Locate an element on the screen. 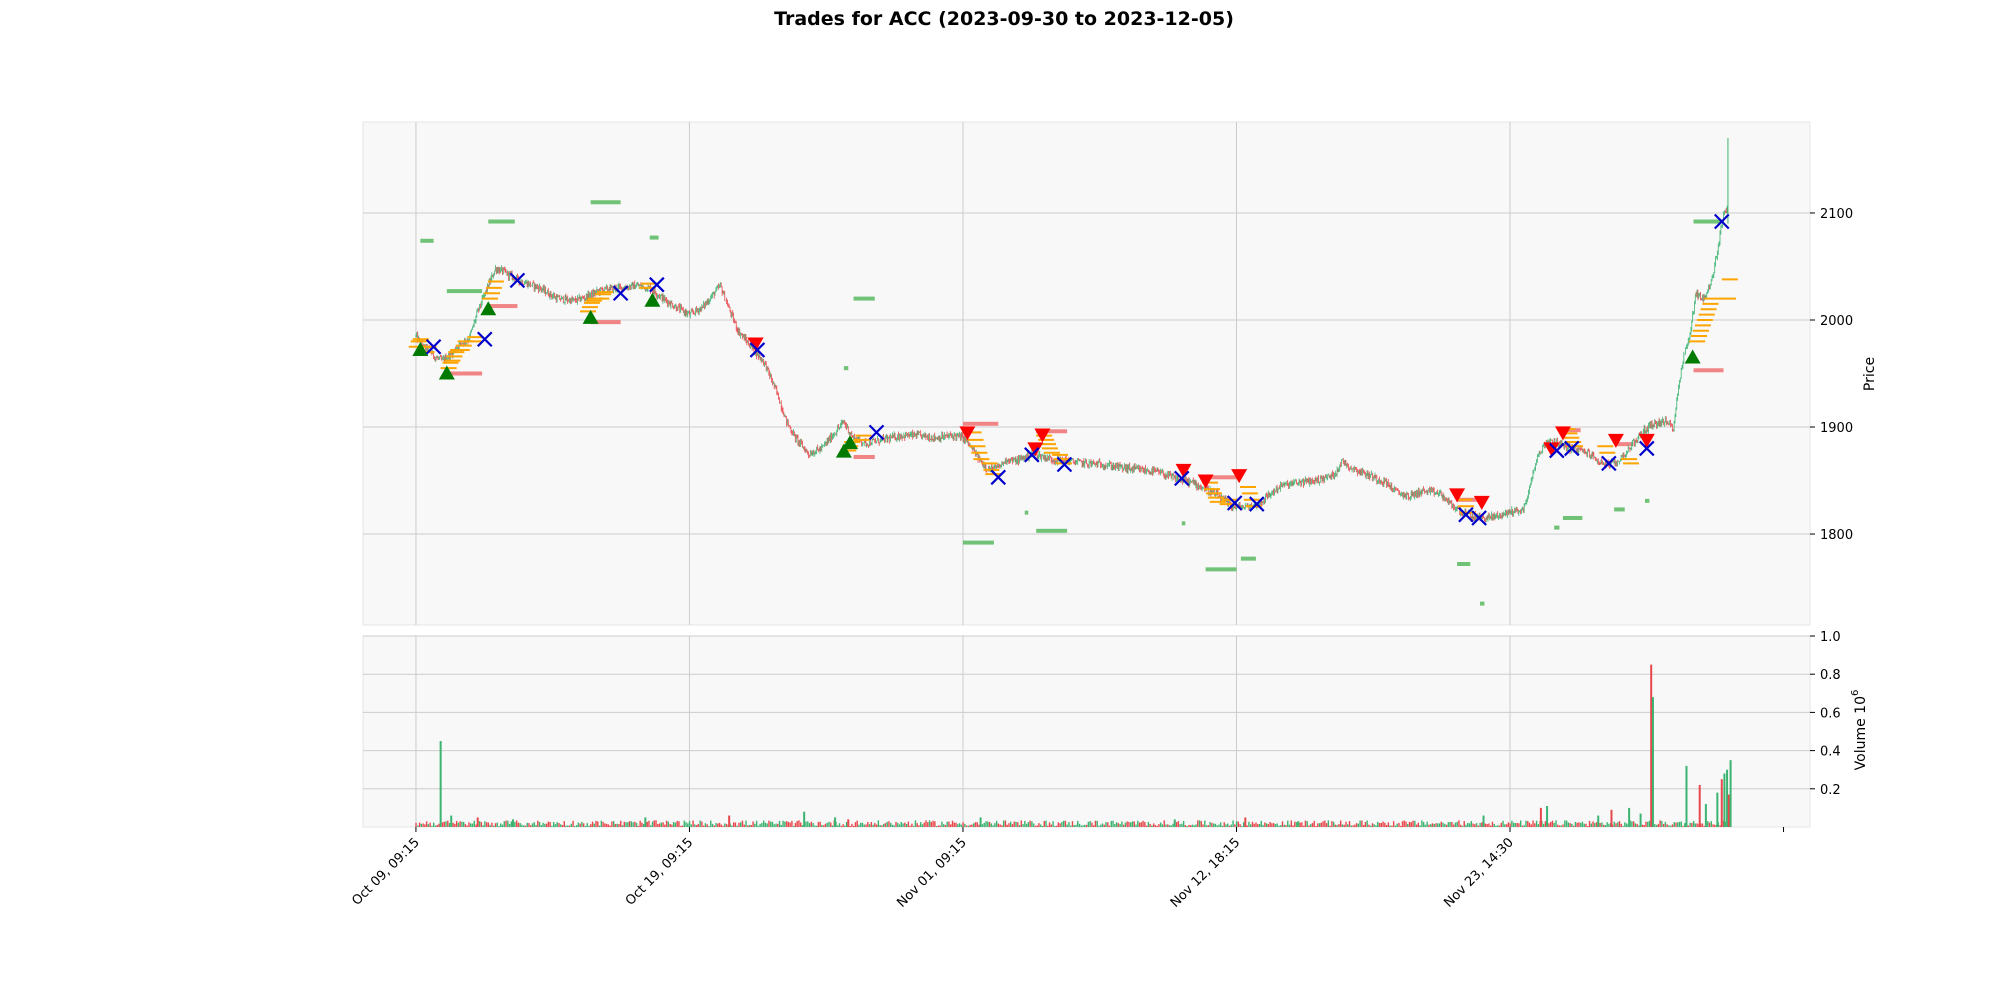 The image size is (2000, 1000). x-tick-label: Oct 19, 09:15 is located at coordinates (659, 871).